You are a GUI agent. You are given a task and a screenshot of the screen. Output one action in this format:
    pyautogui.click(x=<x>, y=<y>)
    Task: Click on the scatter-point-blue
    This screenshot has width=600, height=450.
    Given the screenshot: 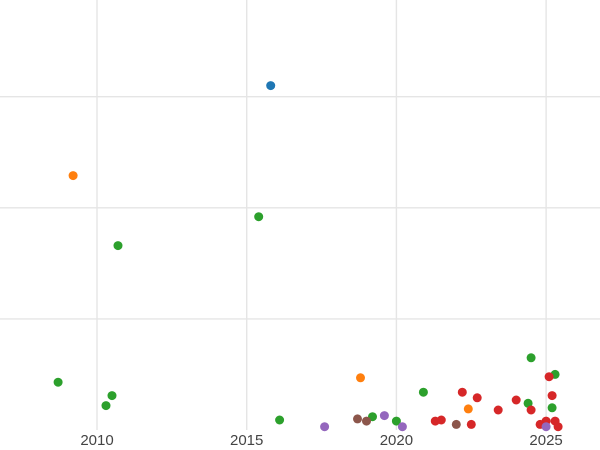 What is the action you would take?
    pyautogui.click(x=271, y=86)
    